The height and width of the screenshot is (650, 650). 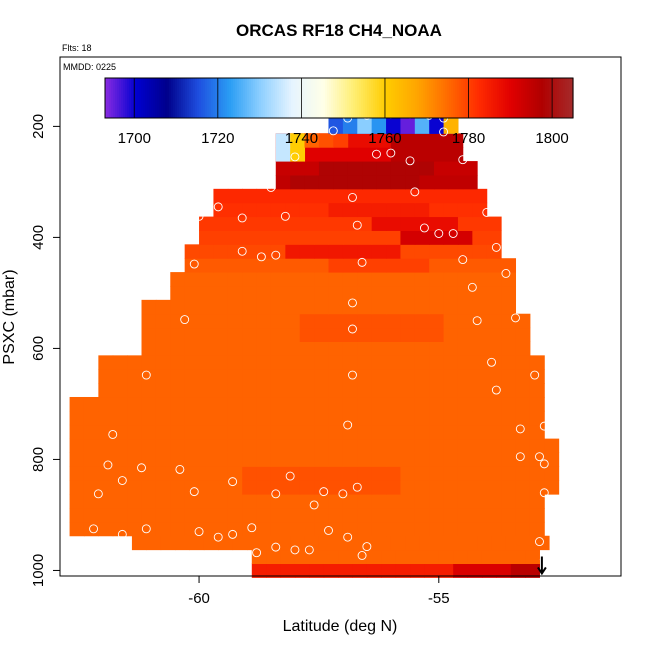 What do you see at coordinates (38, 237) in the screenshot?
I see `y-tick-label: 400` at bounding box center [38, 237].